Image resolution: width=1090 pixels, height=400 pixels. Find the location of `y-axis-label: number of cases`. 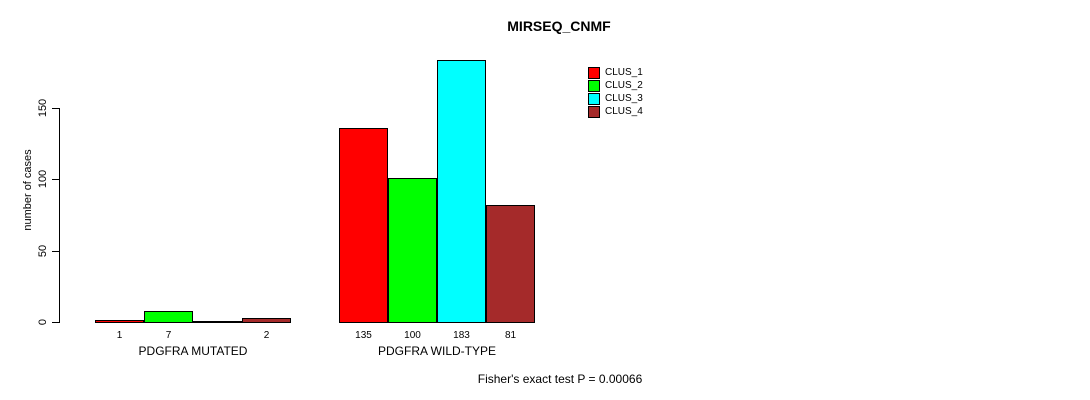

y-axis-label: number of cases is located at coordinates (28, 190).